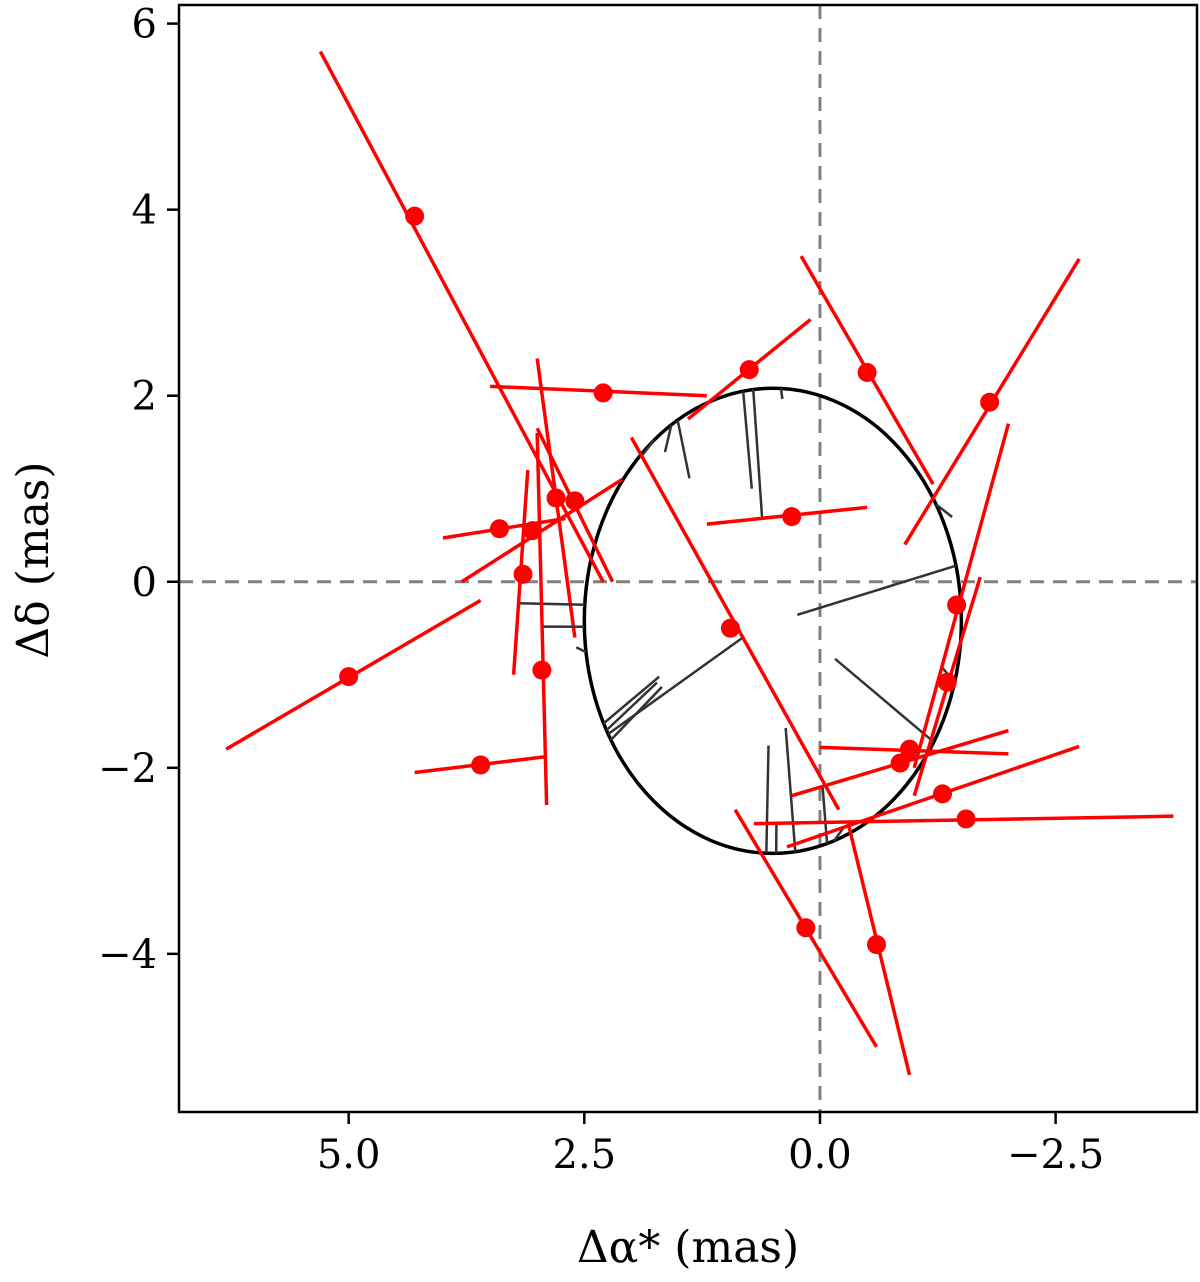 This screenshot has height=1282, width=1200. I want to click on y-tick-label: 2, so click(144, 397).